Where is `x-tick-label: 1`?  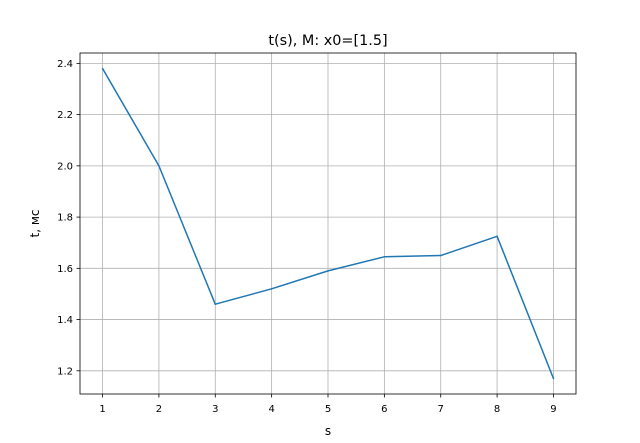
x-tick-label: 1 is located at coordinates (102, 409).